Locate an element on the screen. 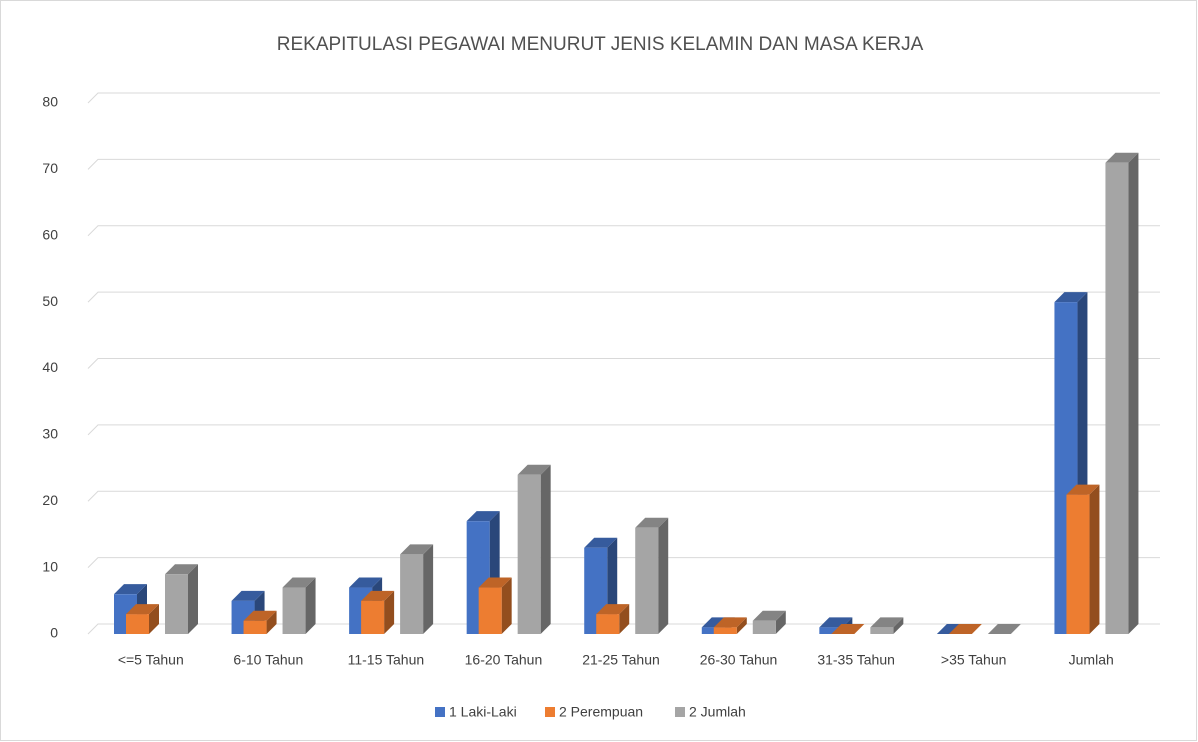 The height and width of the screenshot is (742, 1198). x-tick-label: <=5 Tahun is located at coordinates (151, 660).